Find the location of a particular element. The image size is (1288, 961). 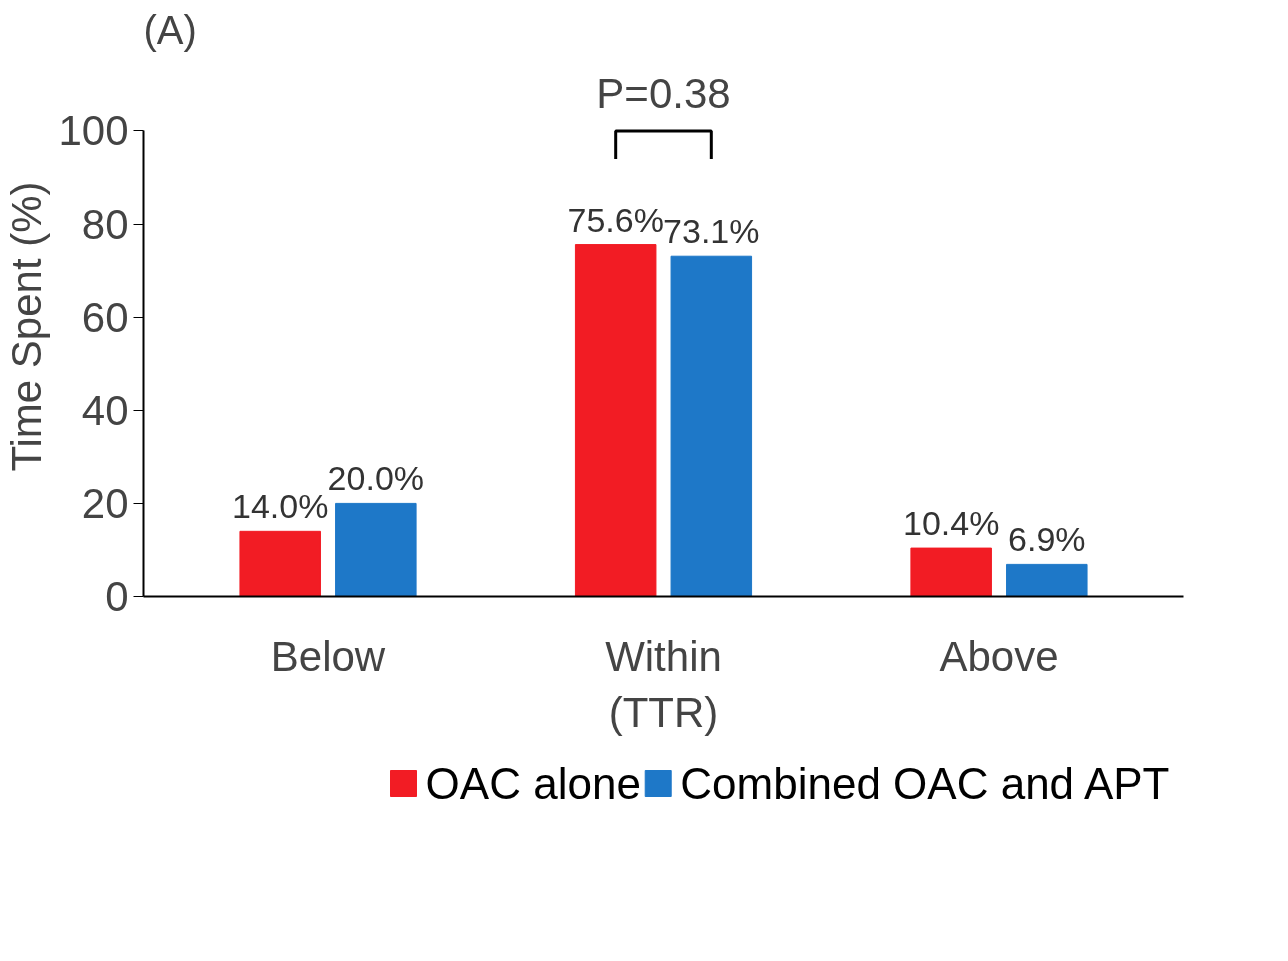

legend-label: OAC alone is located at coordinates (533, 783).